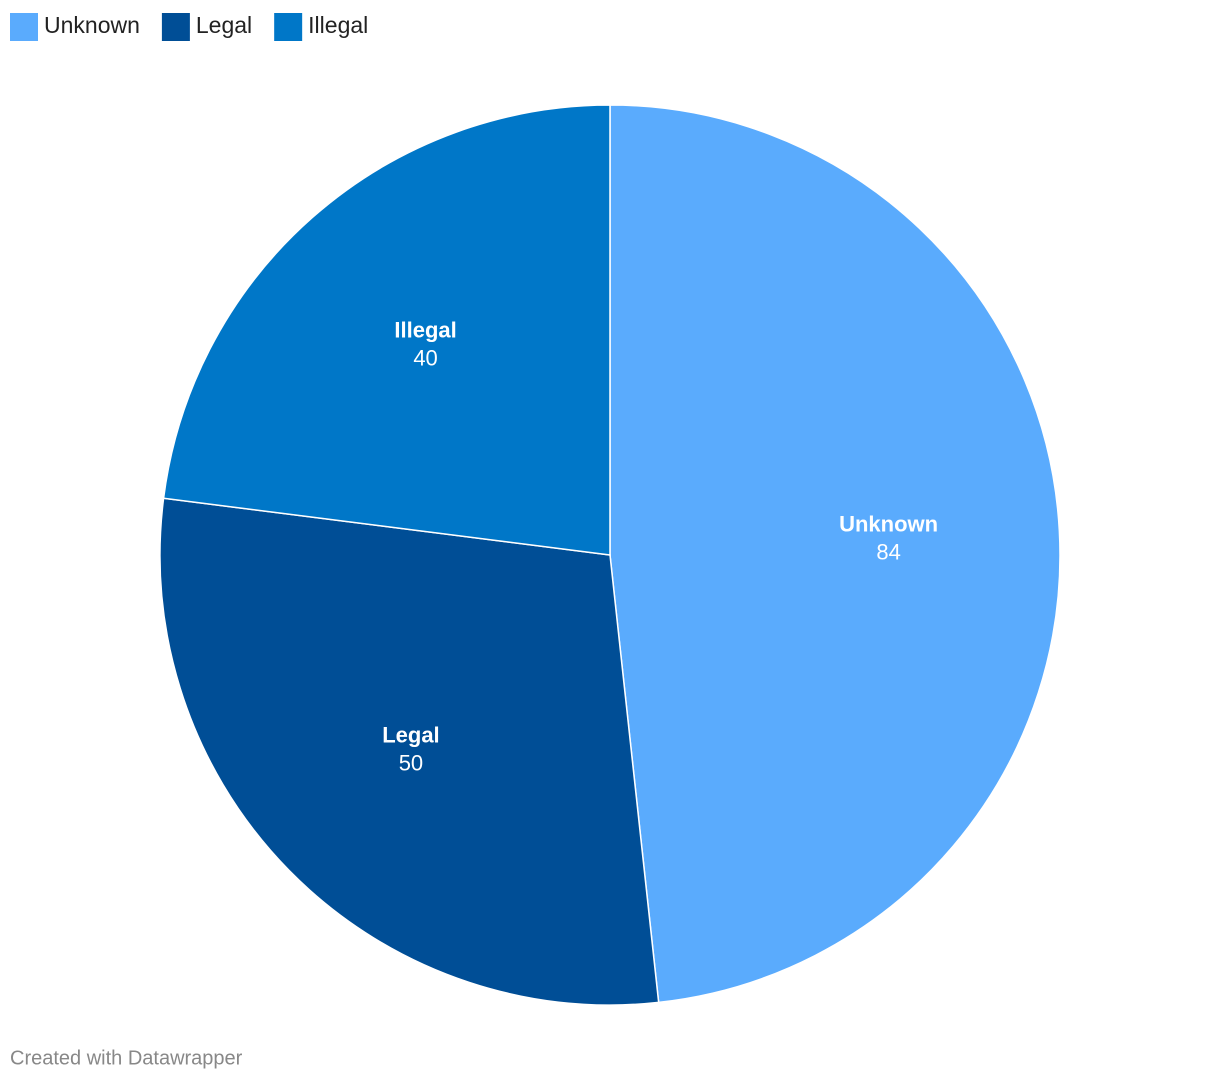 The height and width of the screenshot is (1082, 1220). I want to click on legend-label: Legal, so click(224, 25).